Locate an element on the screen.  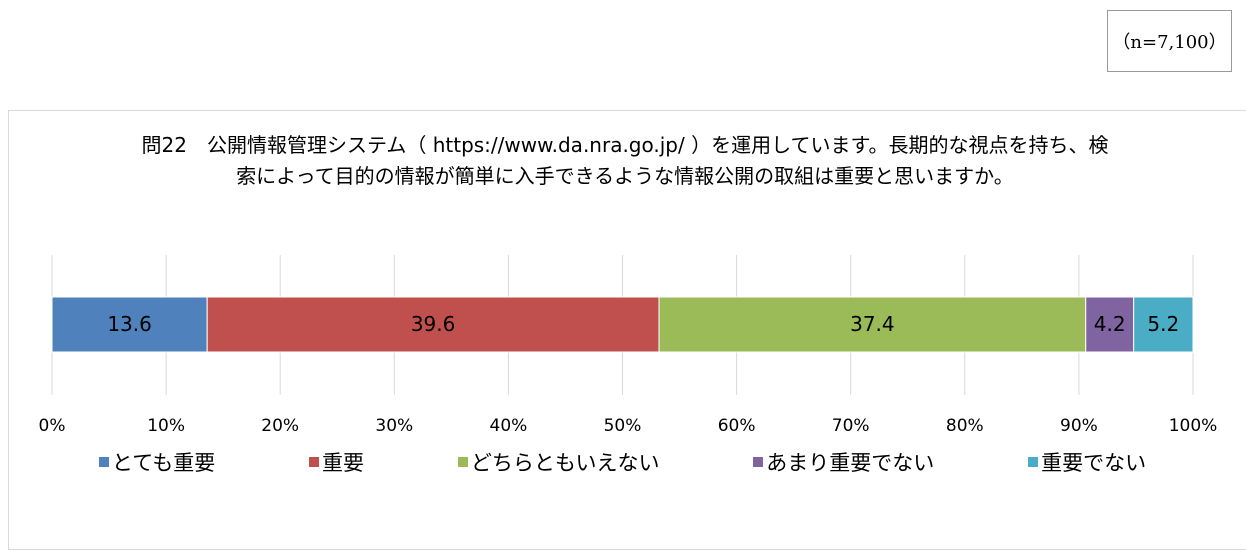
x-tick-label: 40% is located at coordinates (509, 426).